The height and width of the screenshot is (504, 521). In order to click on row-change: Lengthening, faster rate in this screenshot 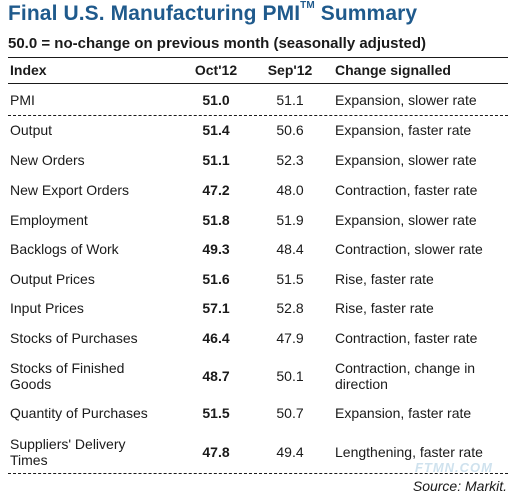, I will do `click(409, 452)`.